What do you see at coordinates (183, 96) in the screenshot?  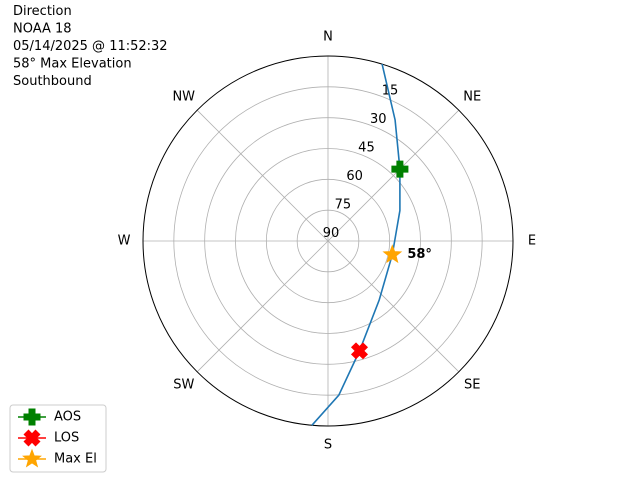 I see `direction-label: NW` at bounding box center [183, 96].